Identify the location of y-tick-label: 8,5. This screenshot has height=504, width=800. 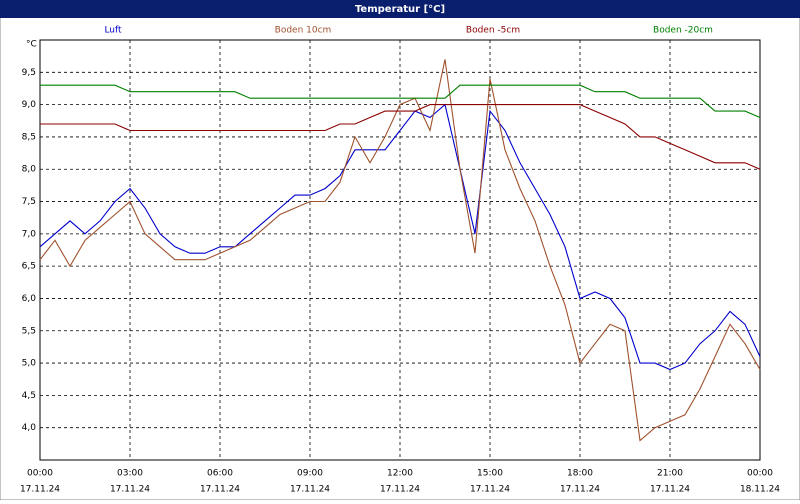
(29, 137).